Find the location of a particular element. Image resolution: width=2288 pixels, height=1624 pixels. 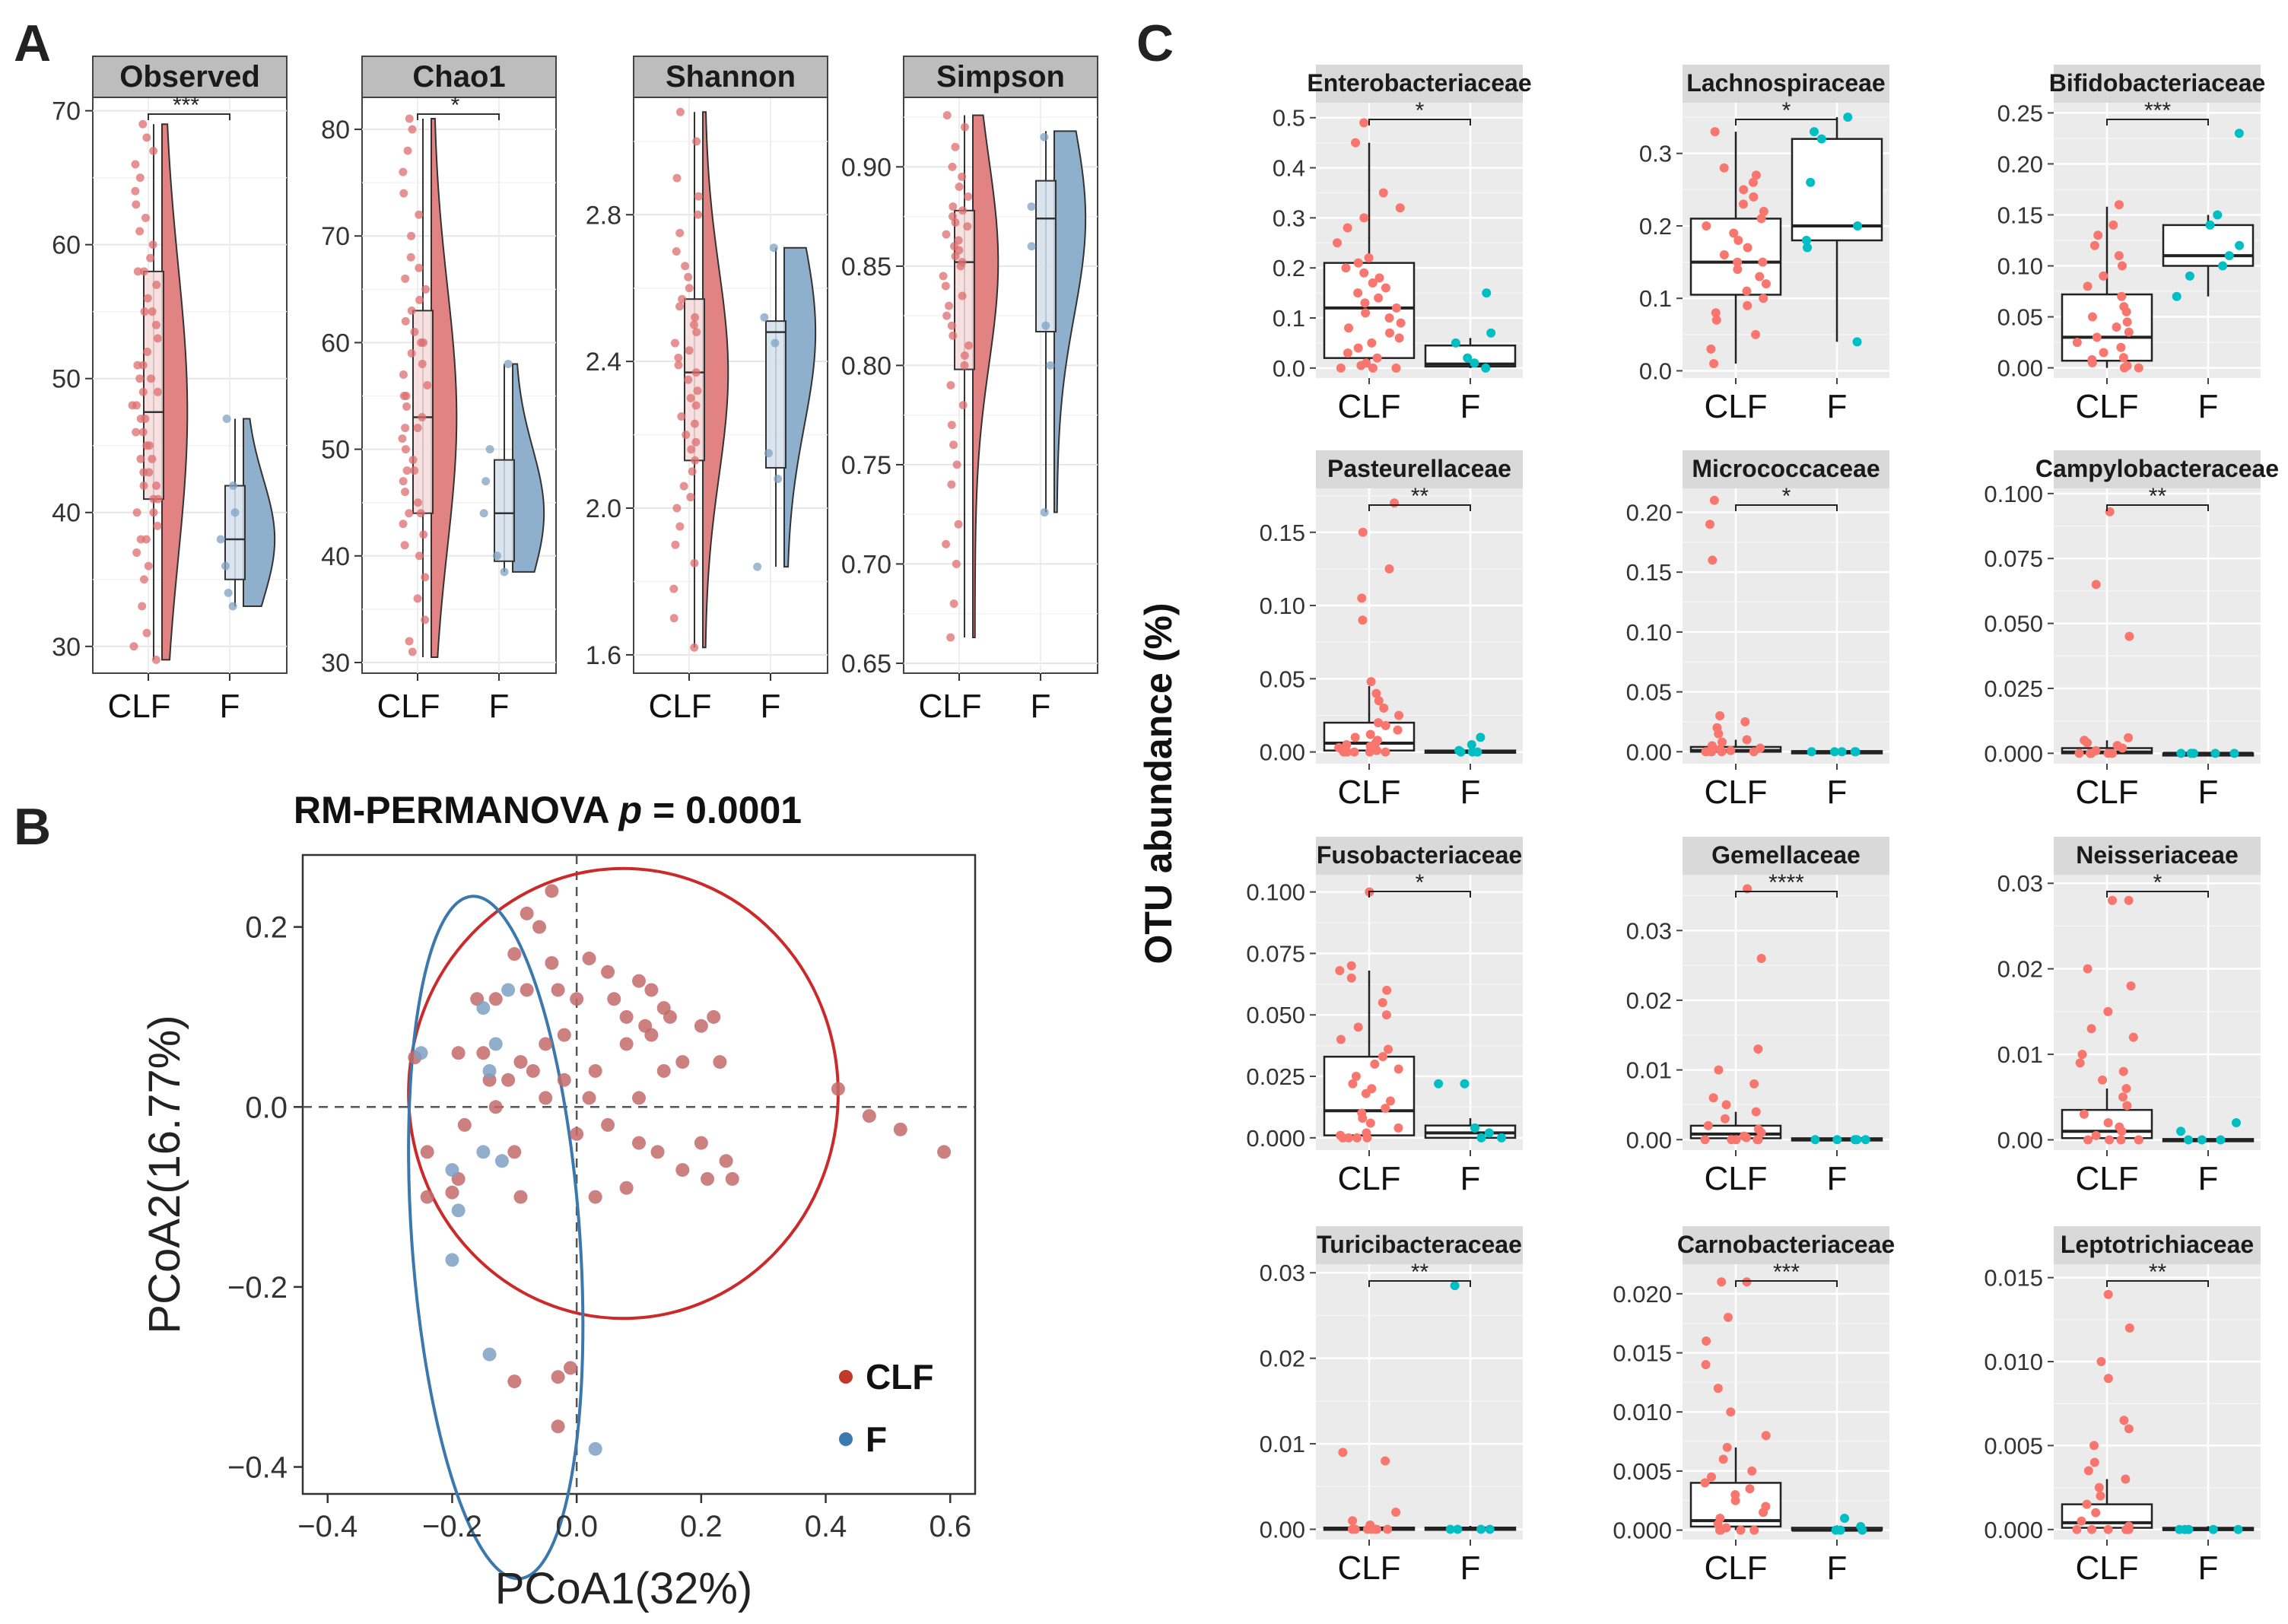

a-y-tick-label: 40 is located at coordinates (66, 513).